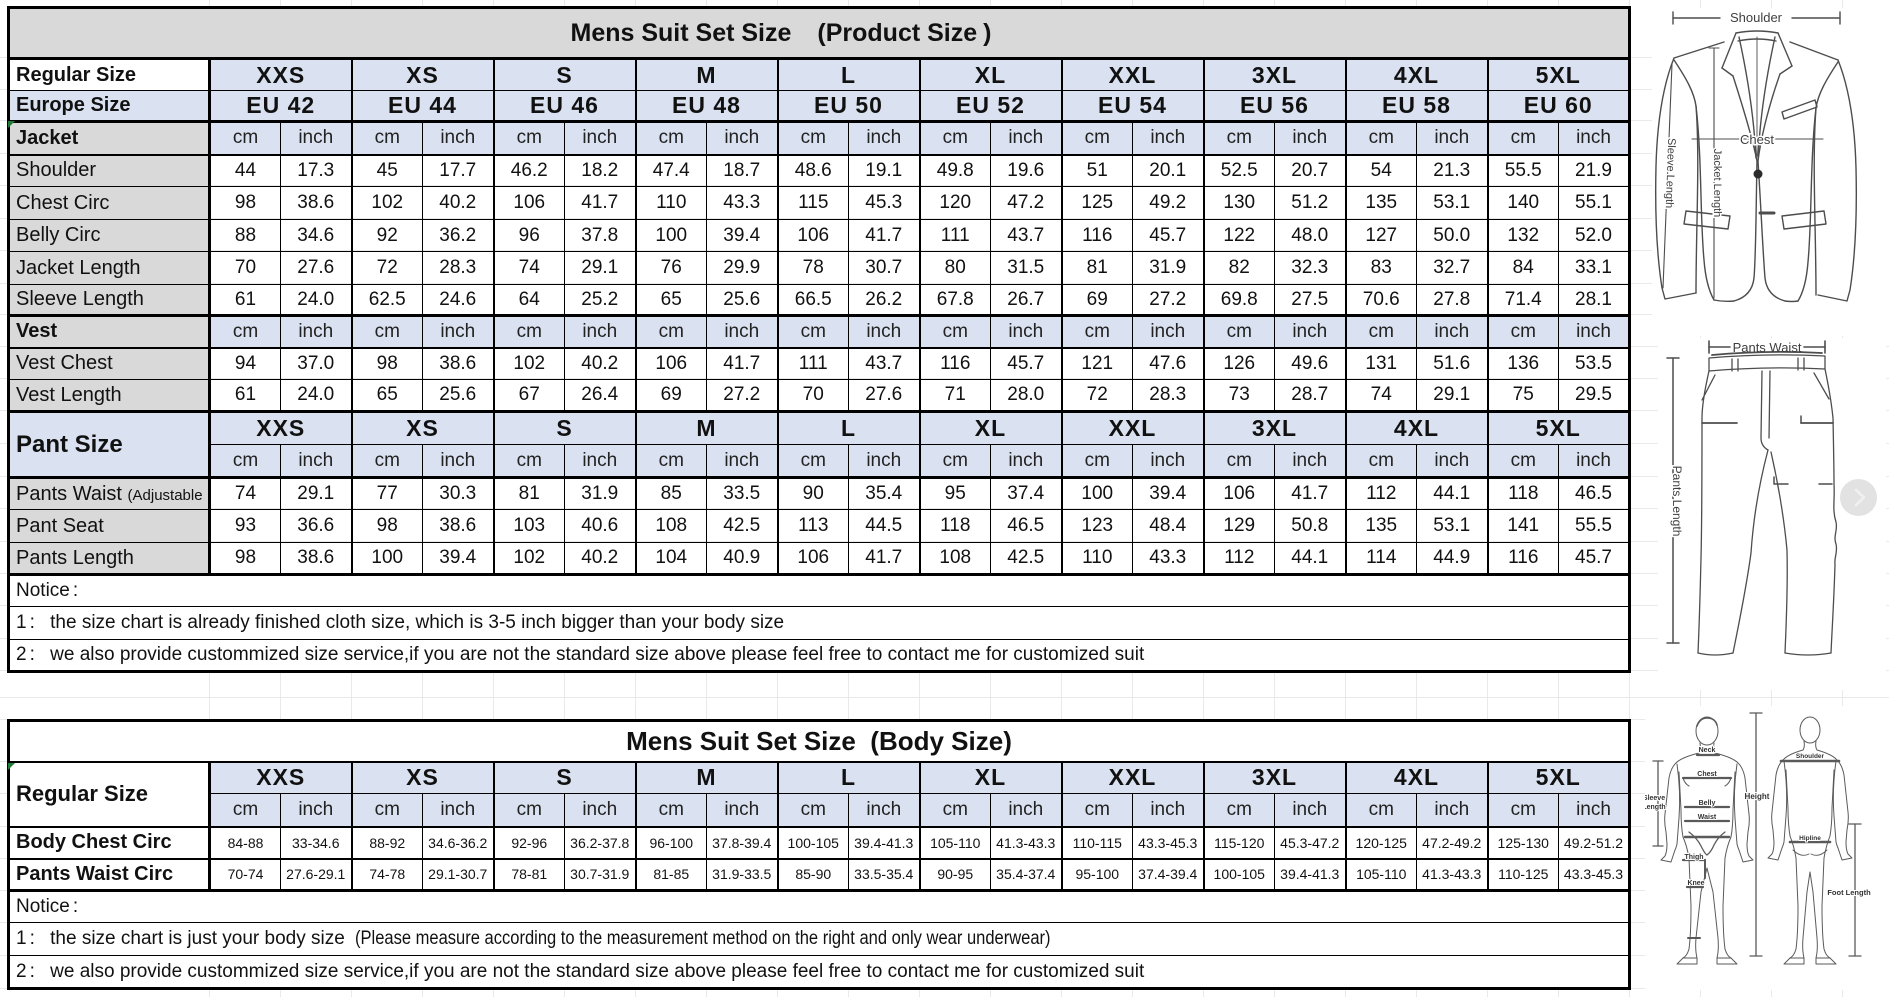  What do you see at coordinates (1767, 347) in the screenshot?
I see `svg-text: Pants Waist` at bounding box center [1767, 347].